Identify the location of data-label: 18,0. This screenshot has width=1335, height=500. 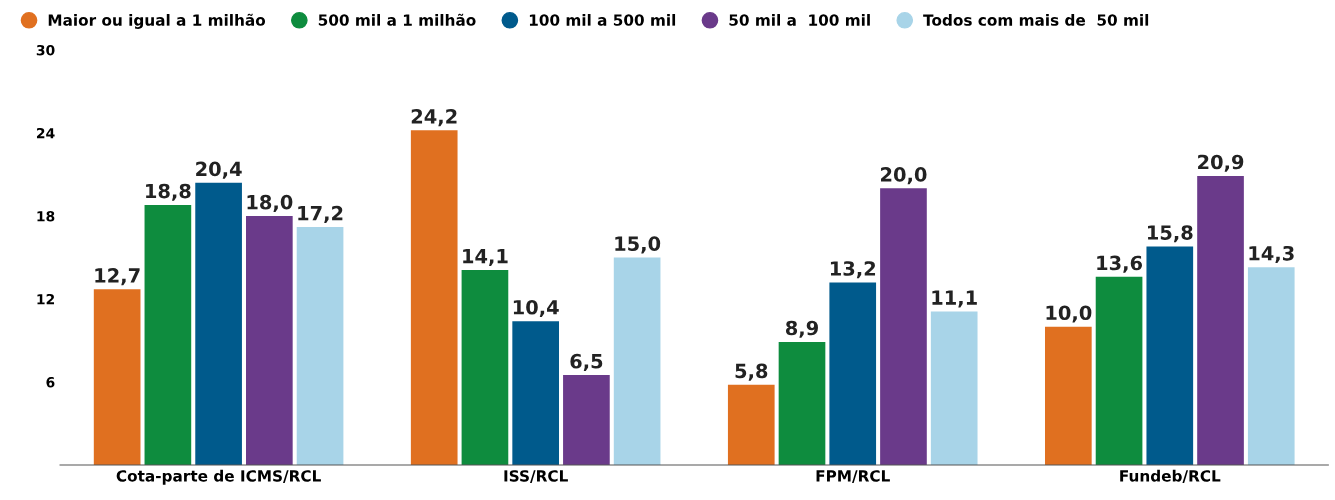
(270, 203).